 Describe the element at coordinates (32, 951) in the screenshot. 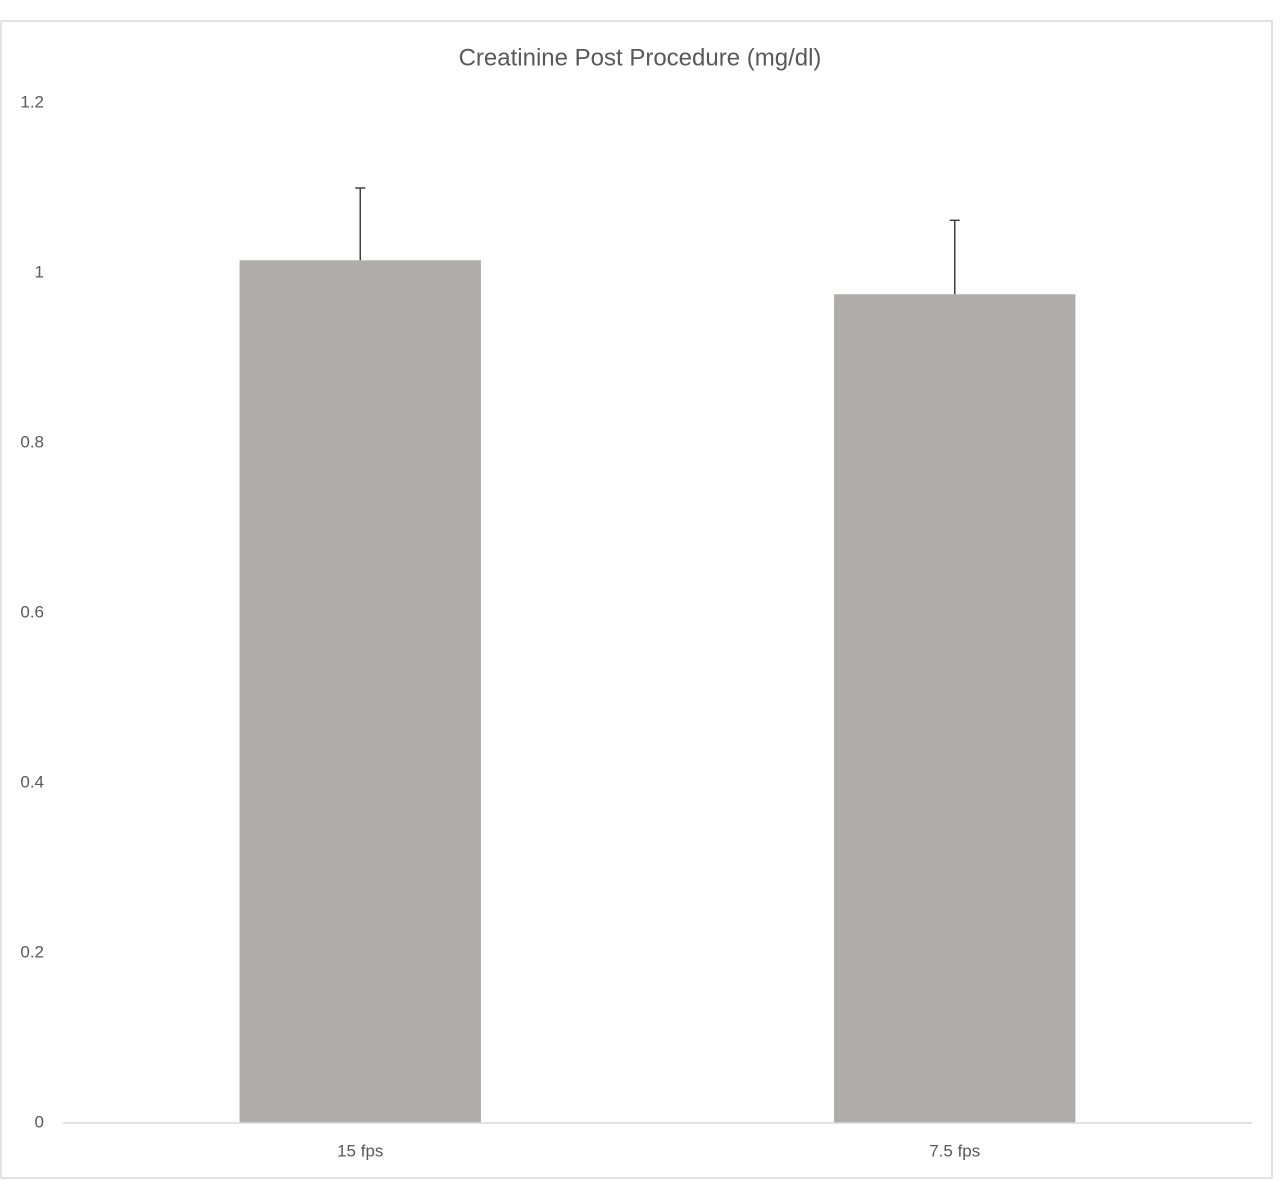

I see `y-tick-label: 0.2` at that location.